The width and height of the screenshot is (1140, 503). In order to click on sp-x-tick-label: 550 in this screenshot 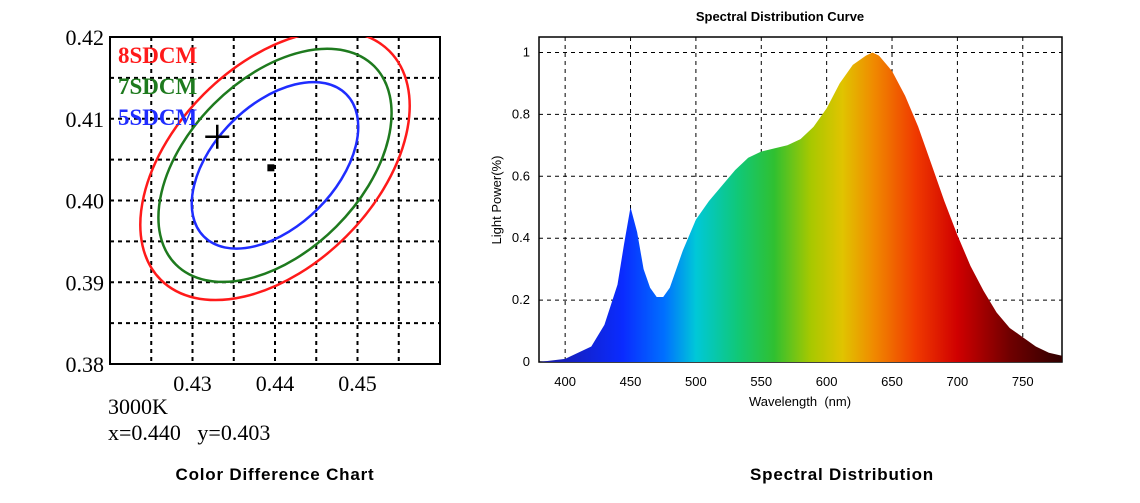, I will do `click(761, 381)`.